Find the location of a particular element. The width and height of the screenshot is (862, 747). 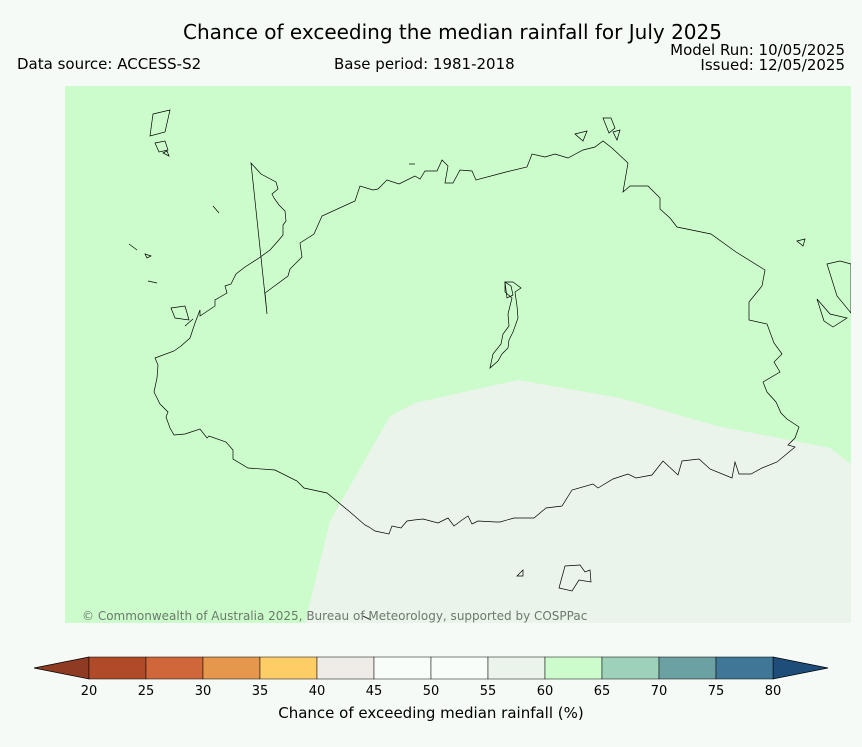

colorbar-tick-label: 80 is located at coordinates (773, 691).